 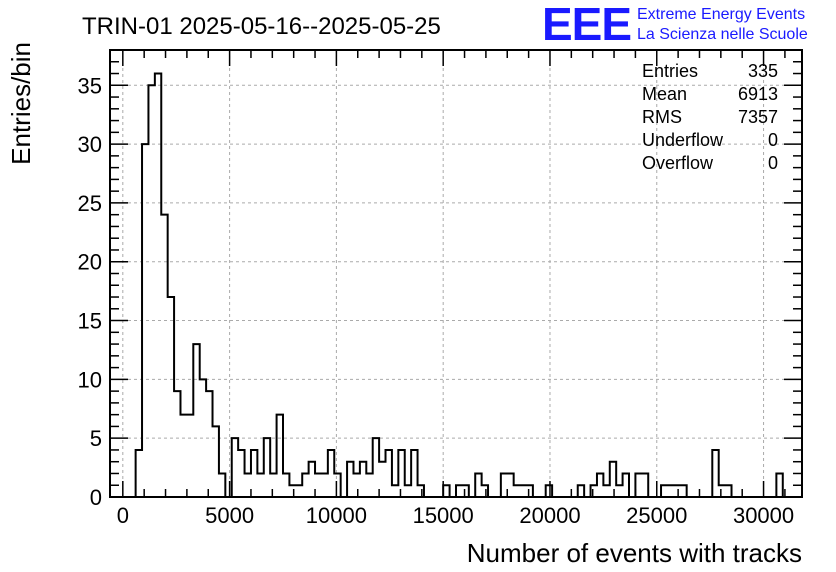 I want to click on y-tick-label: 15, so click(x=90, y=321).